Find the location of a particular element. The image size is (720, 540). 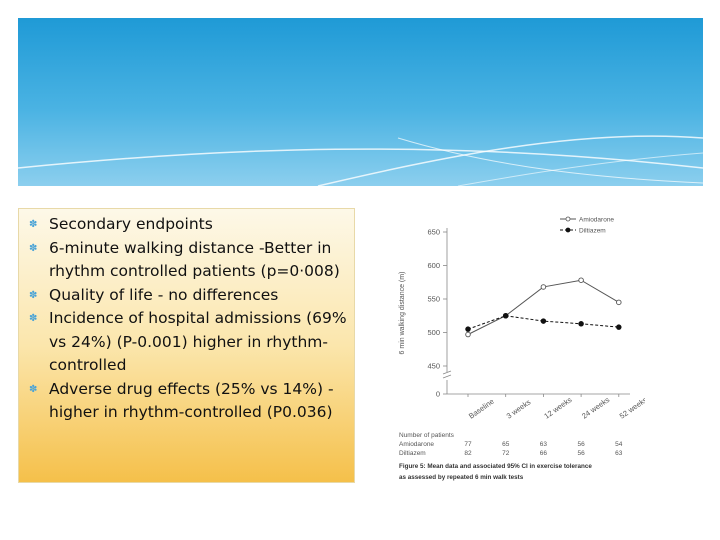

table-row-label: Amiodarone is located at coordinates (416, 444).